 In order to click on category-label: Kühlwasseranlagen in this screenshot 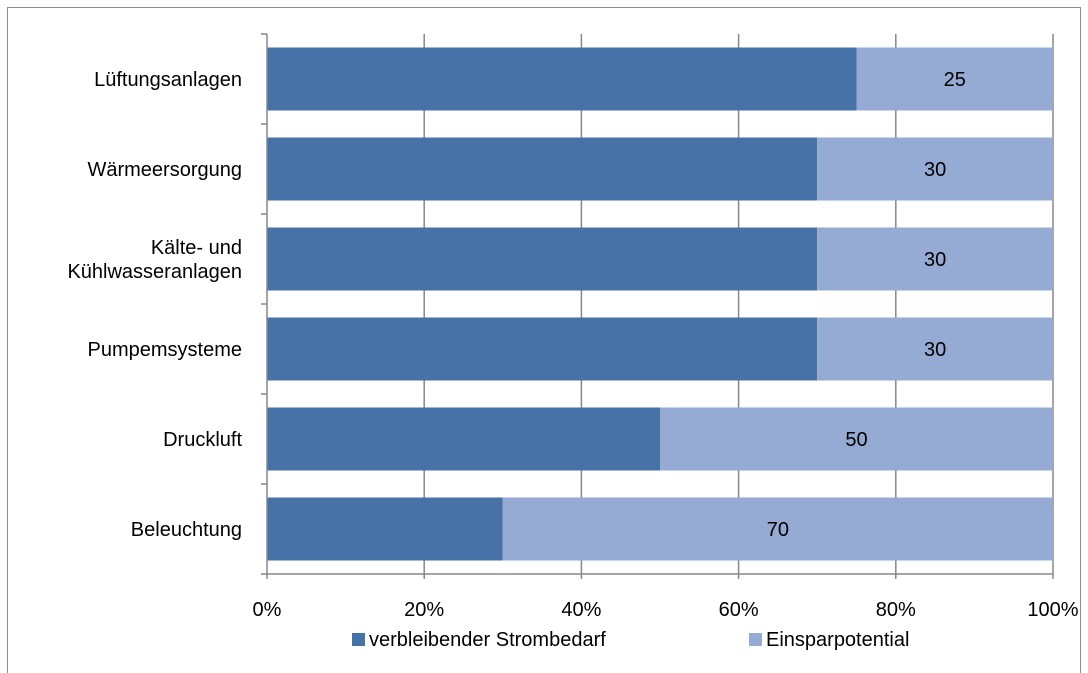, I will do `click(154, 272)`.